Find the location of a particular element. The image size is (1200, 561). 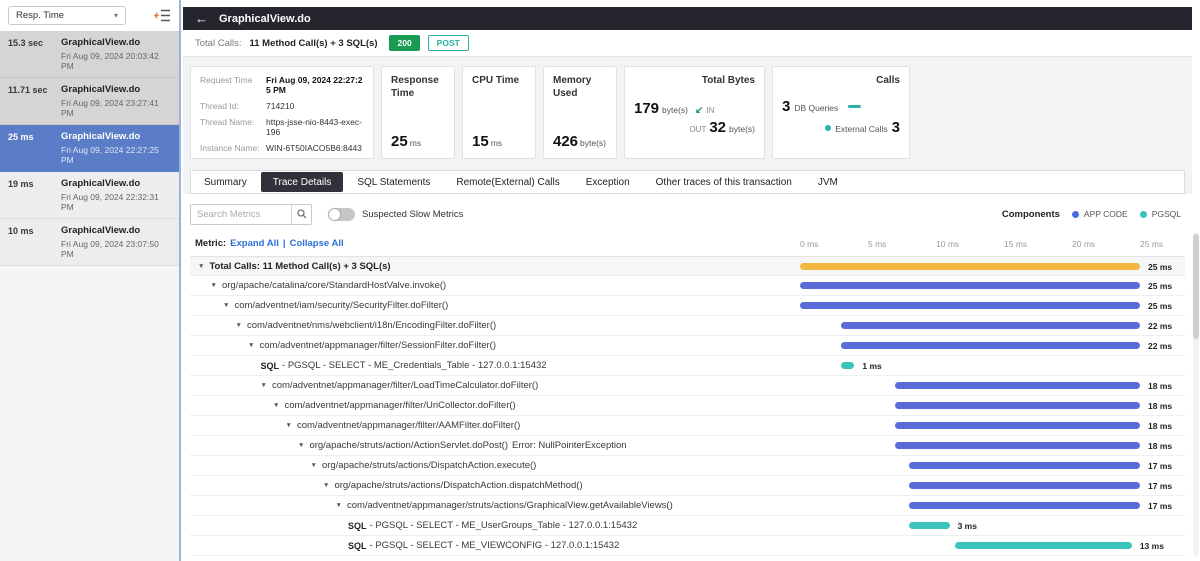

timeline-tick: 20 ms is located at coordinates (1084, 244).